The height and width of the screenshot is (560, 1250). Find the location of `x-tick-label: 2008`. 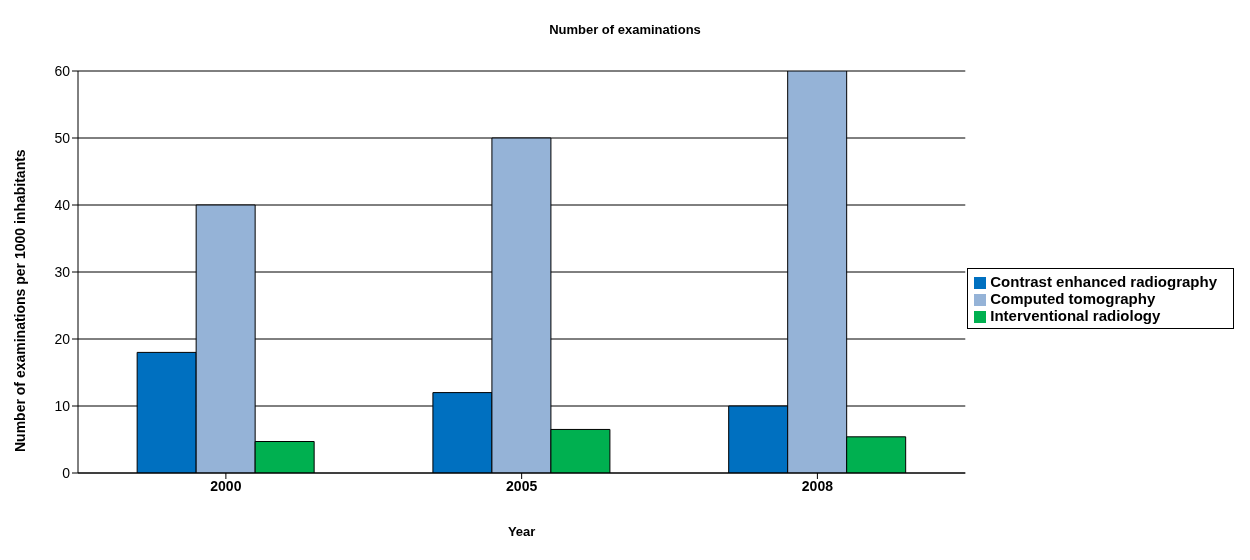

x-tick-label: 2008 is located at coordinates (817, 485).